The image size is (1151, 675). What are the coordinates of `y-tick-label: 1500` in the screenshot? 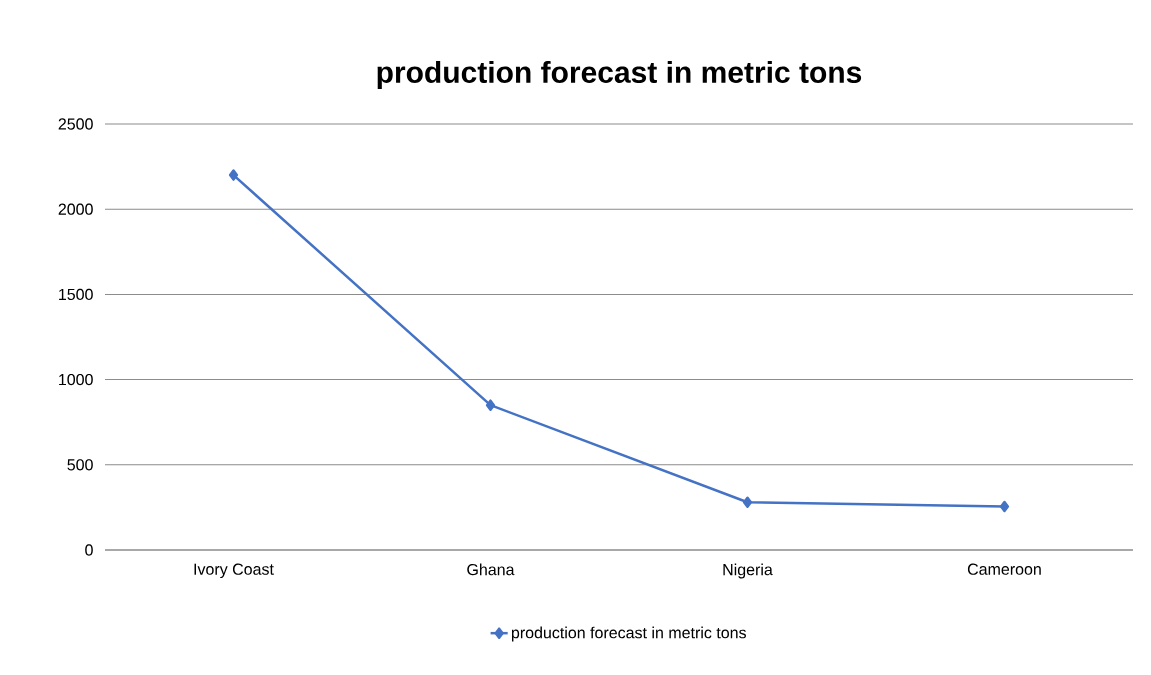 It's located at (76, 294).